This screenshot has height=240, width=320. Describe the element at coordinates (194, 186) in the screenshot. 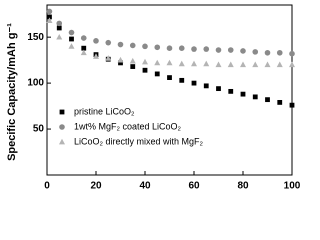

I see `x-tick-label: 60` at that location.